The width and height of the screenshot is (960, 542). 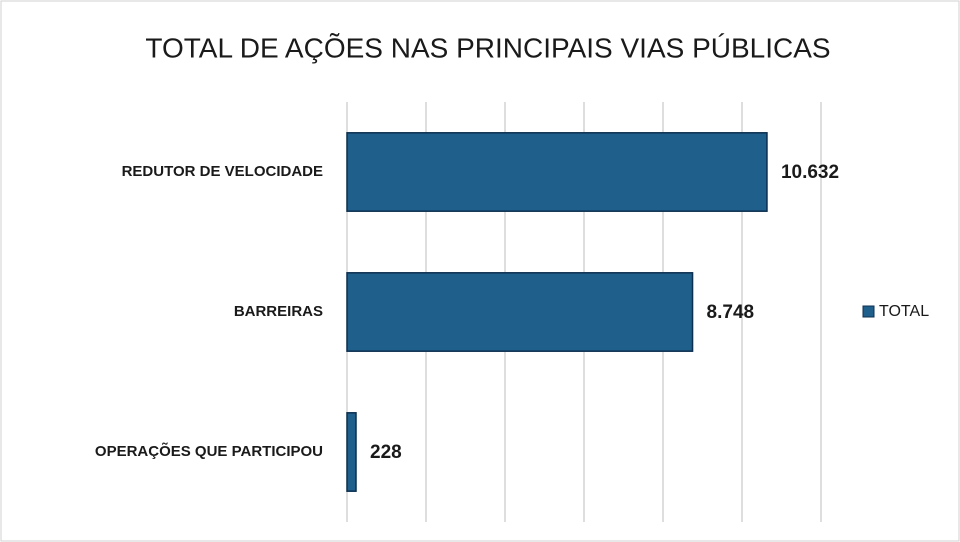 I want to click on legend-swatch, so click(x=868, y=311).